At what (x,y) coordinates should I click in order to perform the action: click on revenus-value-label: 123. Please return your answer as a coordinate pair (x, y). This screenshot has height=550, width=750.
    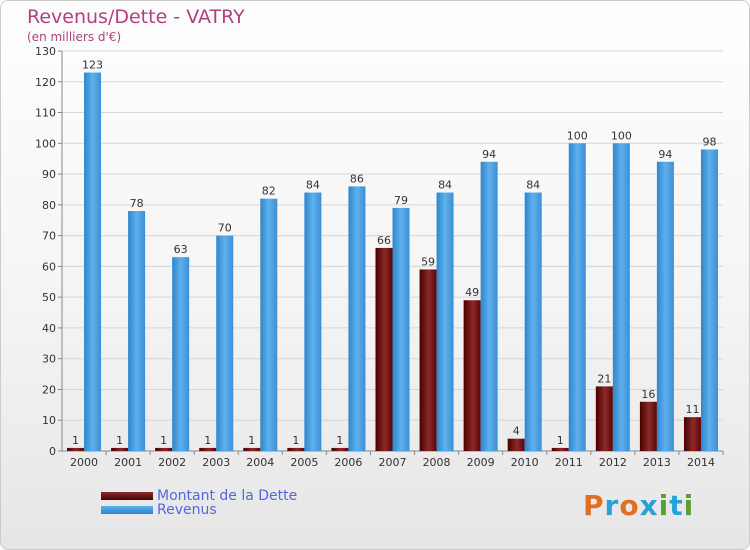
    Looking at the image, I should click on (92, 65).